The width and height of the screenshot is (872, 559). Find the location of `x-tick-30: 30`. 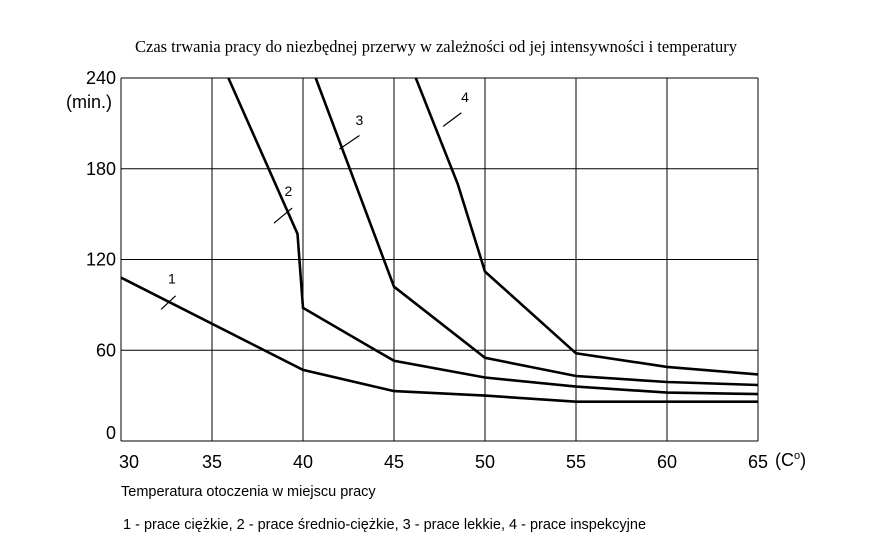

x-tick-30: 30 is located at coordinates (129, 462).